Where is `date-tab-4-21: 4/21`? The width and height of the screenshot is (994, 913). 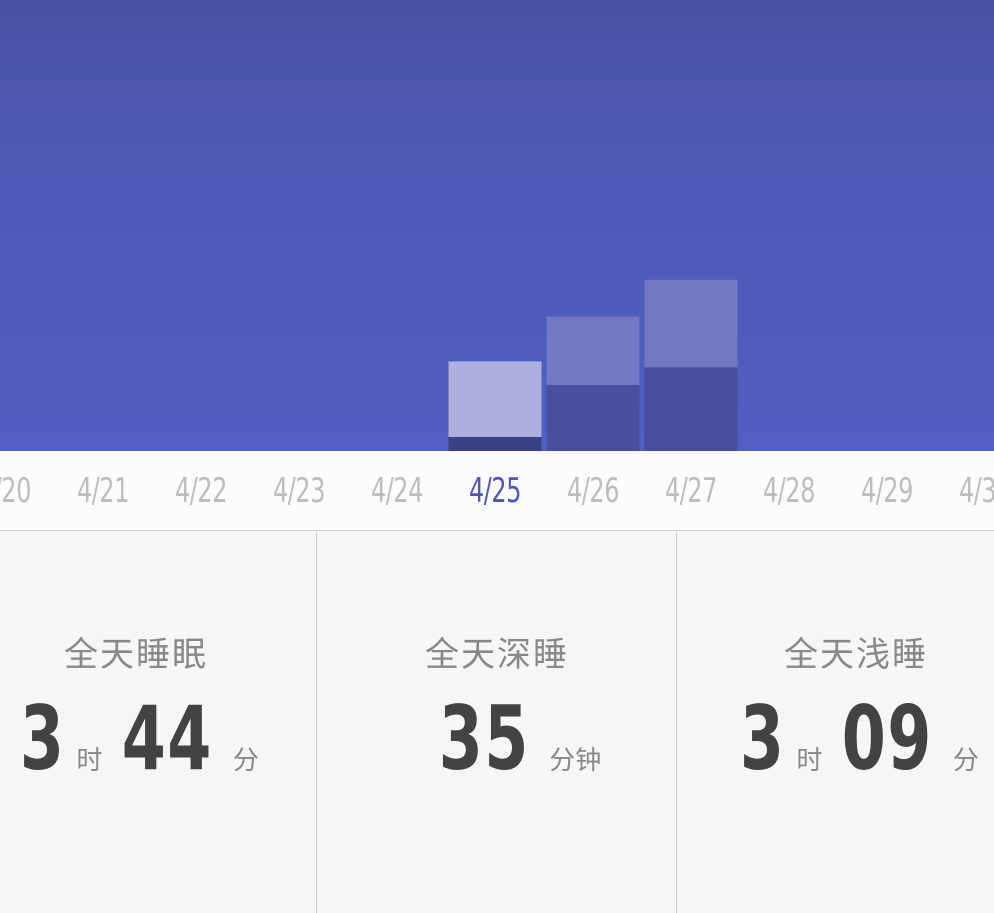 date-tab-4-21: 4/21 is located at coordinates (103, 491).